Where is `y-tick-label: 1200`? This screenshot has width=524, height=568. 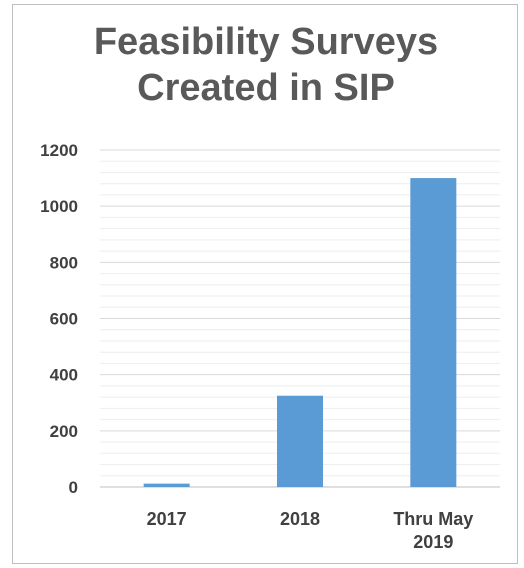 y-tick-label: 1200 is located at coordinates (59, 150).